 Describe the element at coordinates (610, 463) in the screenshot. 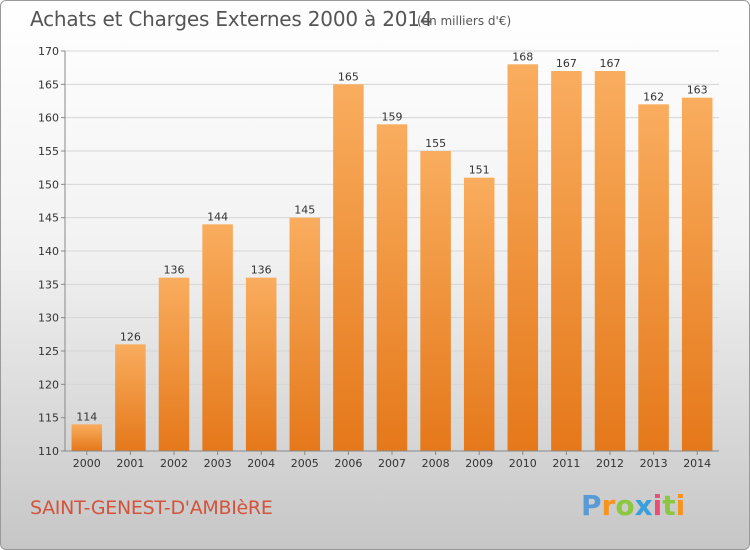

I see `x-tick-label-2012: 2012` at that location.